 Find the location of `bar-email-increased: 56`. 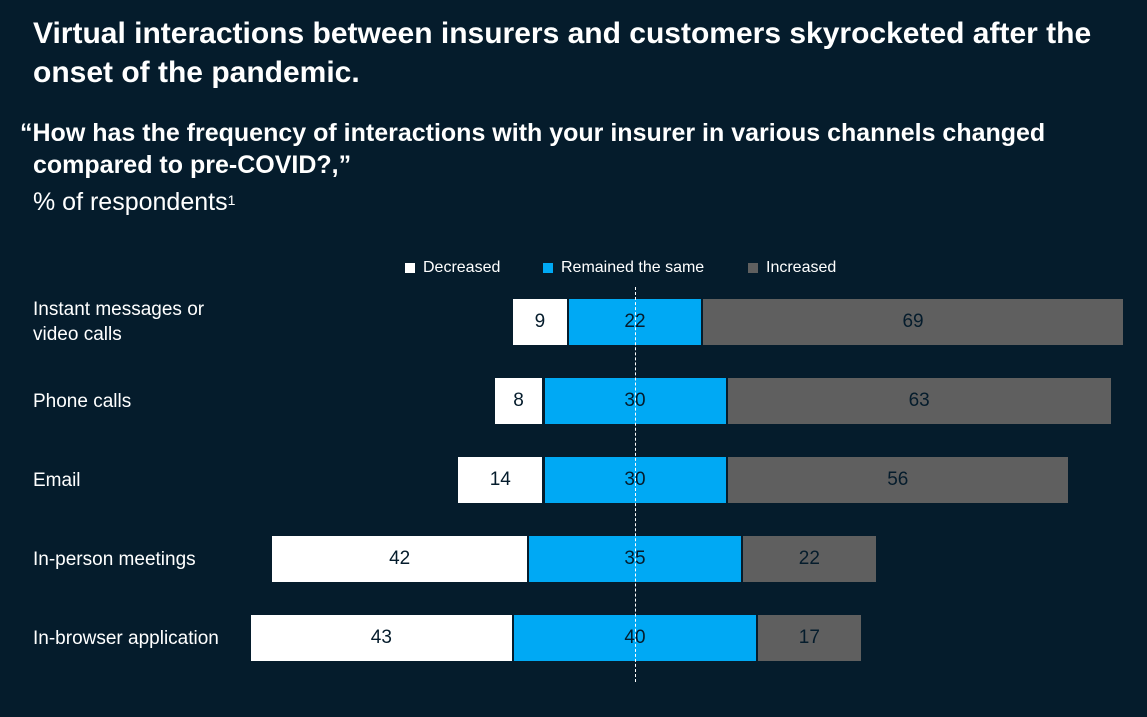

bar-email-increased: 56 is located at coordinates (898, 480).